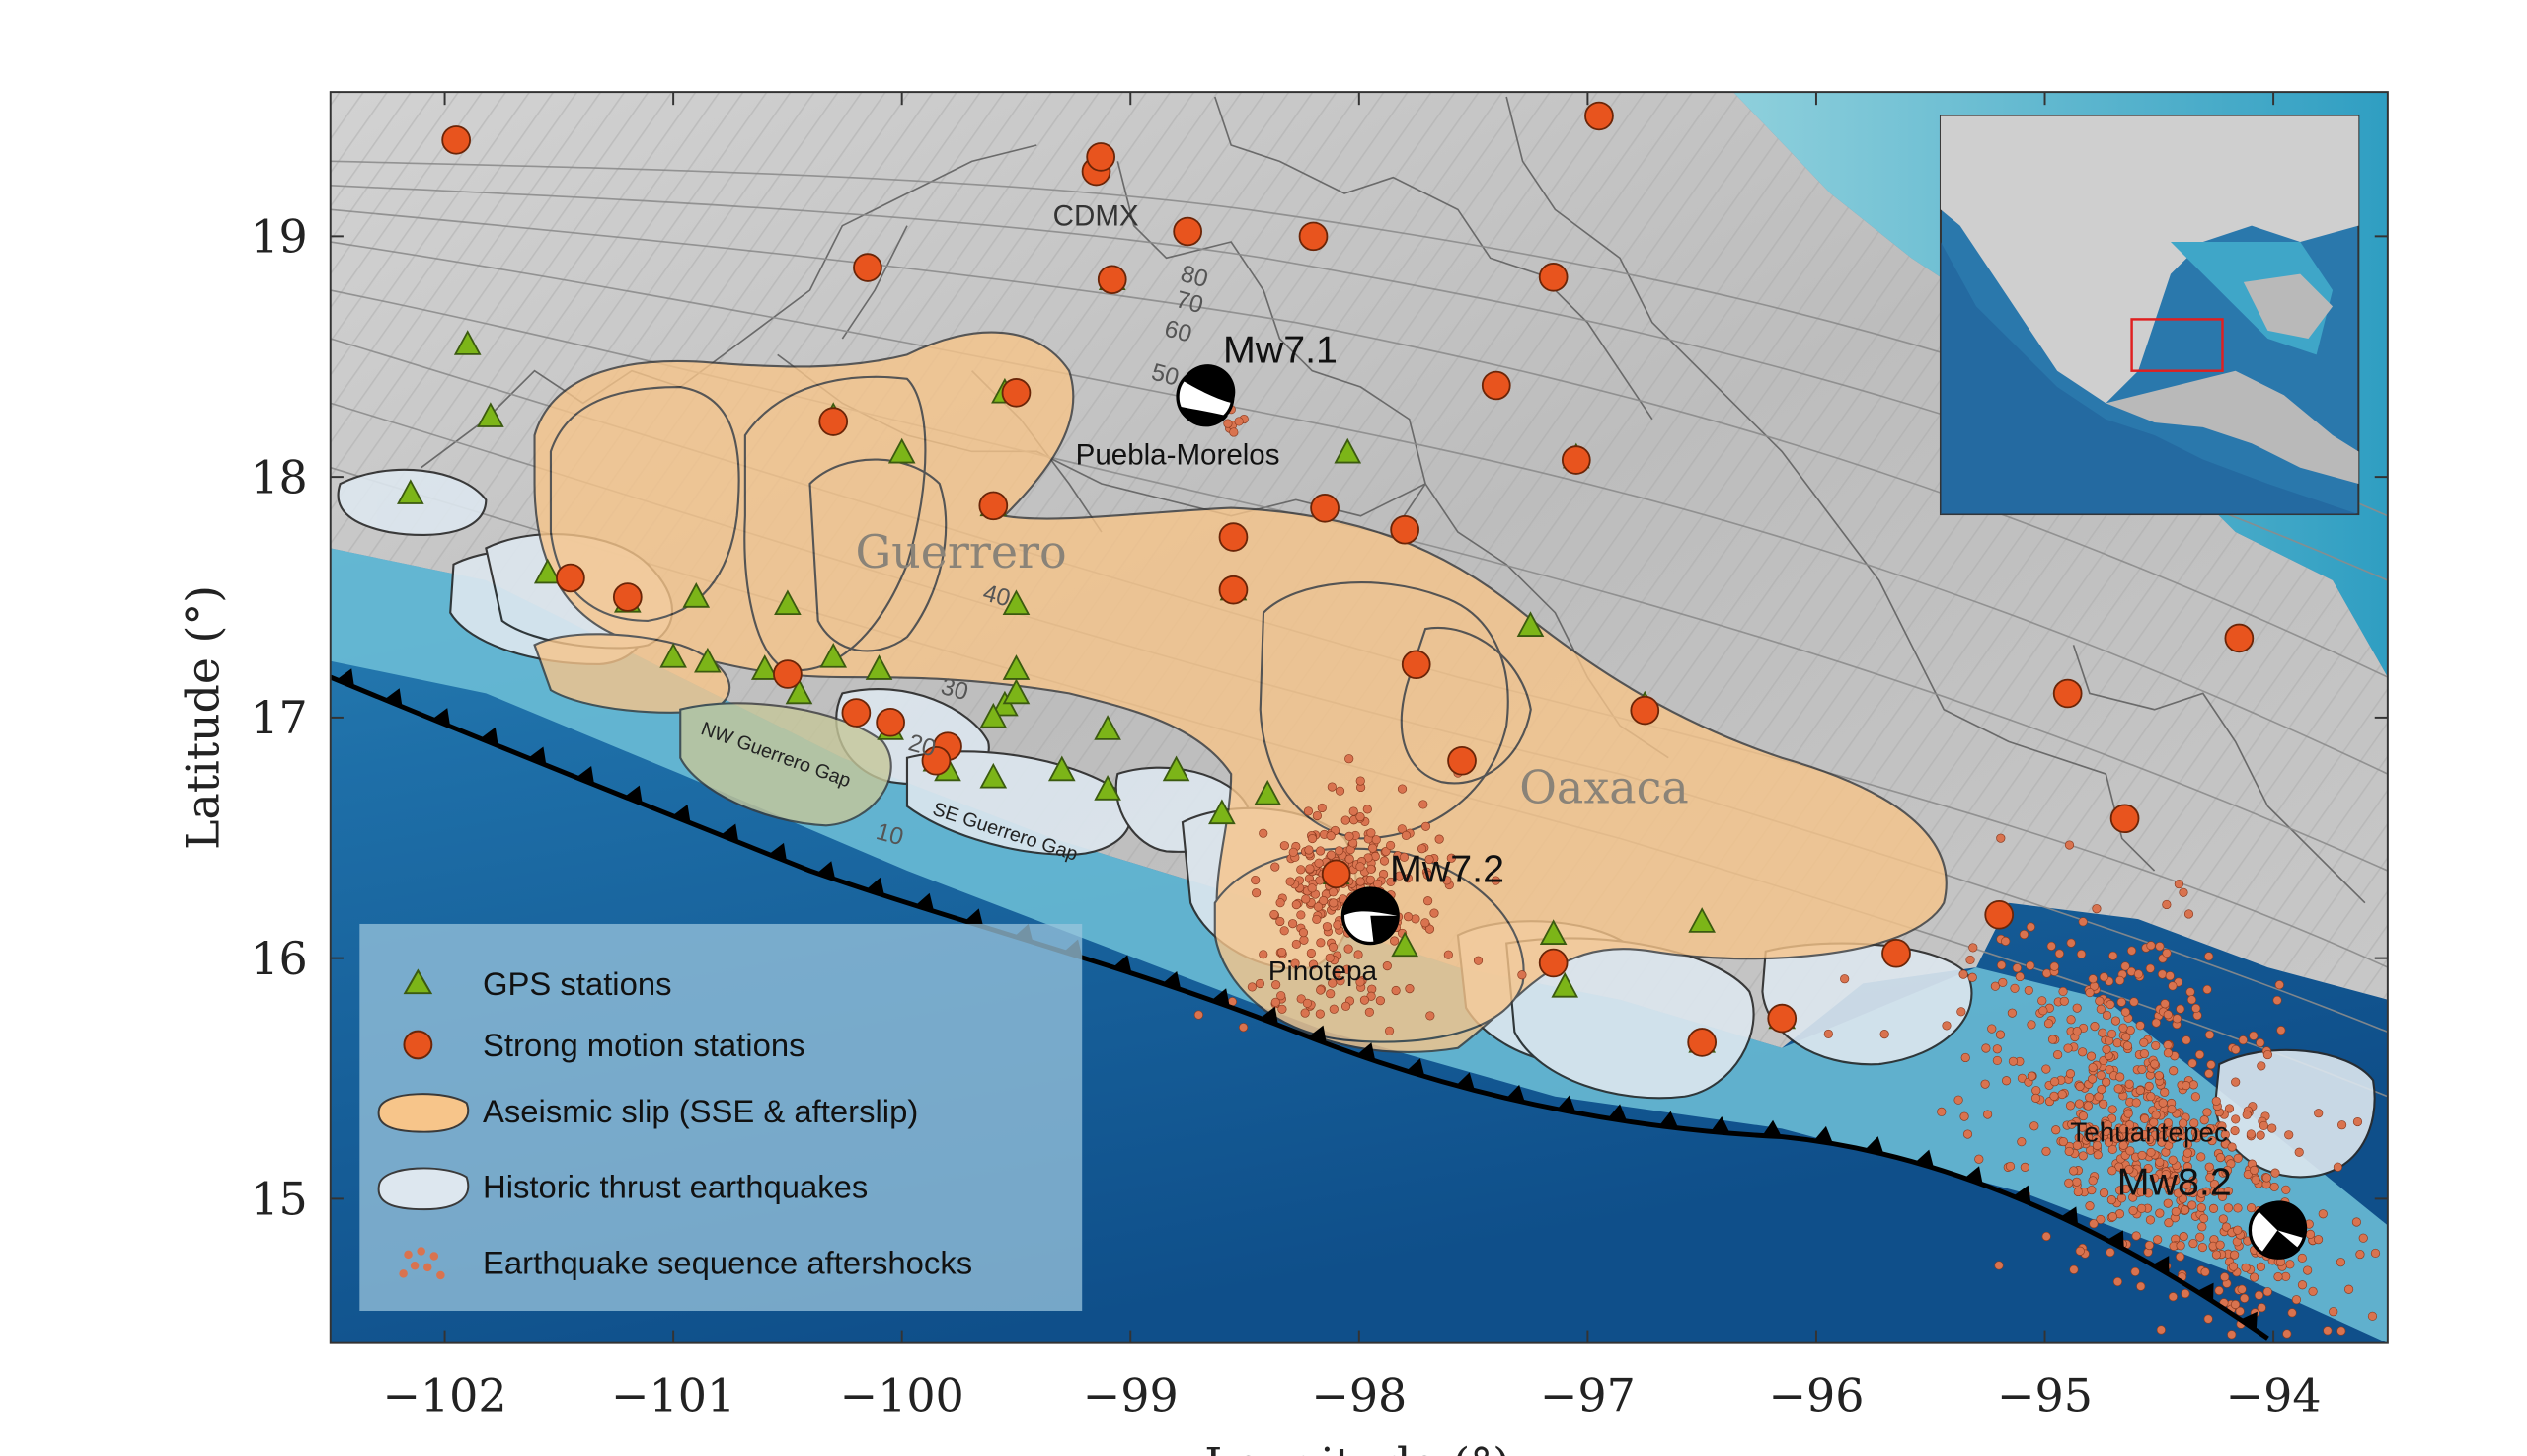  What do you see at coordinates (278, 1199) in the screenshot?
I see `y-tick-label: 15` at bounding box center [278, 1199].